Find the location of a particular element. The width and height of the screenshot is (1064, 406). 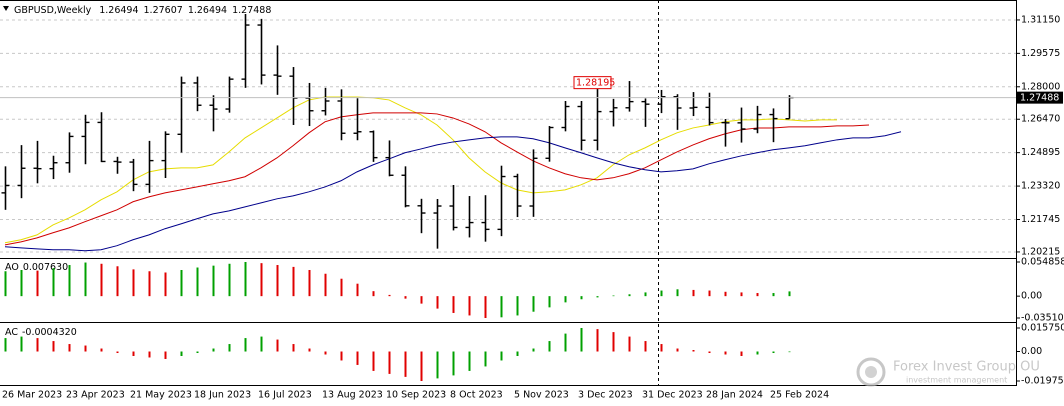

x-tick-label: 21 May 2023 is located at coordinates (161, 395).